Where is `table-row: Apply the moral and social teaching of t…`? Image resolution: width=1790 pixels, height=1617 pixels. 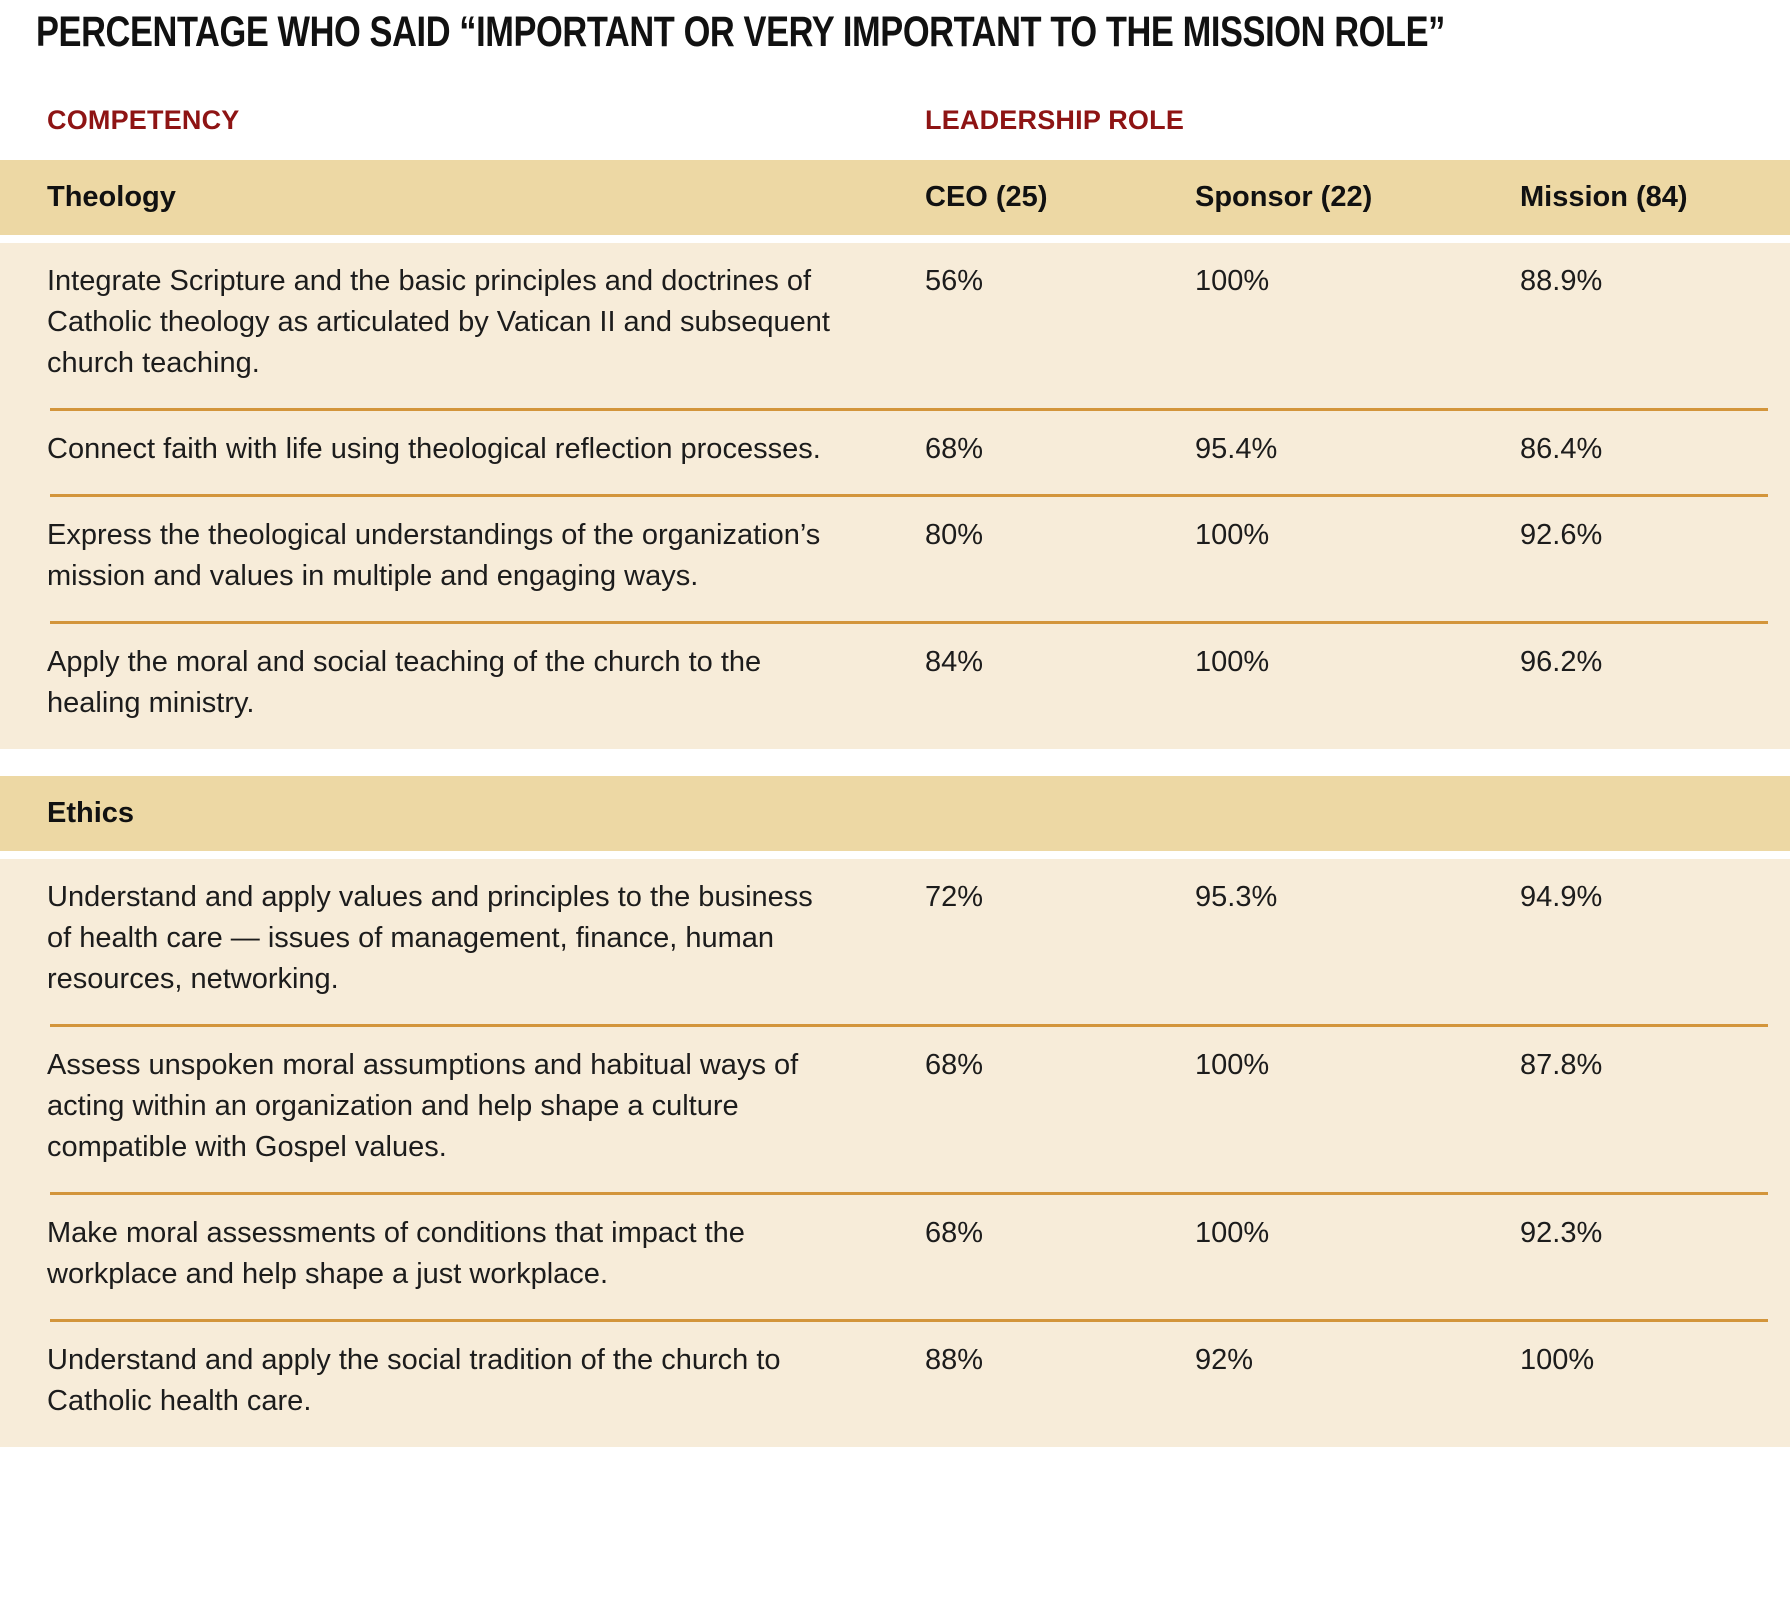
table-row: Apply the moral and social teaching of t… is located at coordinates (895, 686).